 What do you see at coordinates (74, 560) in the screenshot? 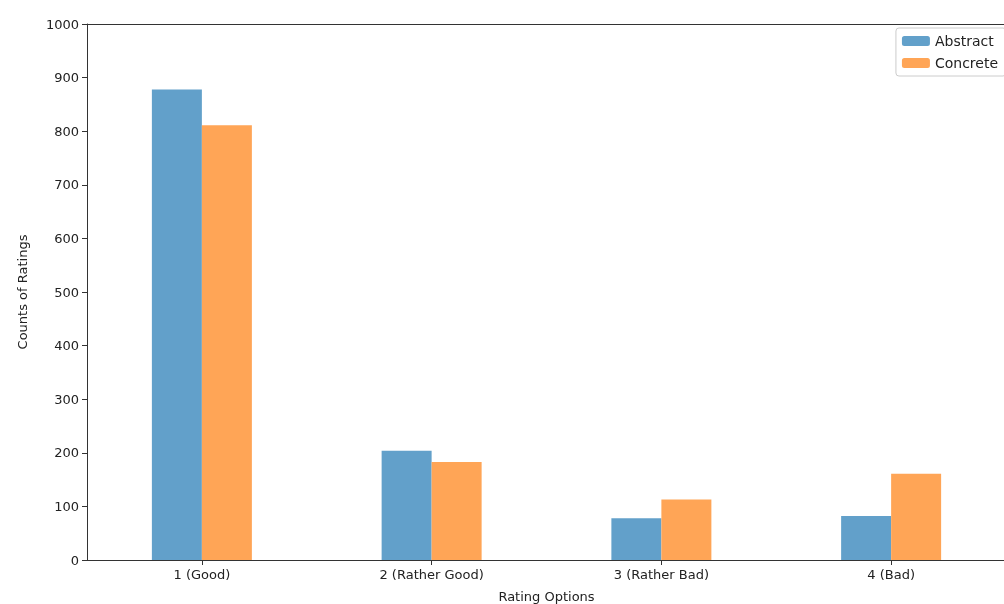
I see `y-tick-label: 0` at bounding box center [74, 560].